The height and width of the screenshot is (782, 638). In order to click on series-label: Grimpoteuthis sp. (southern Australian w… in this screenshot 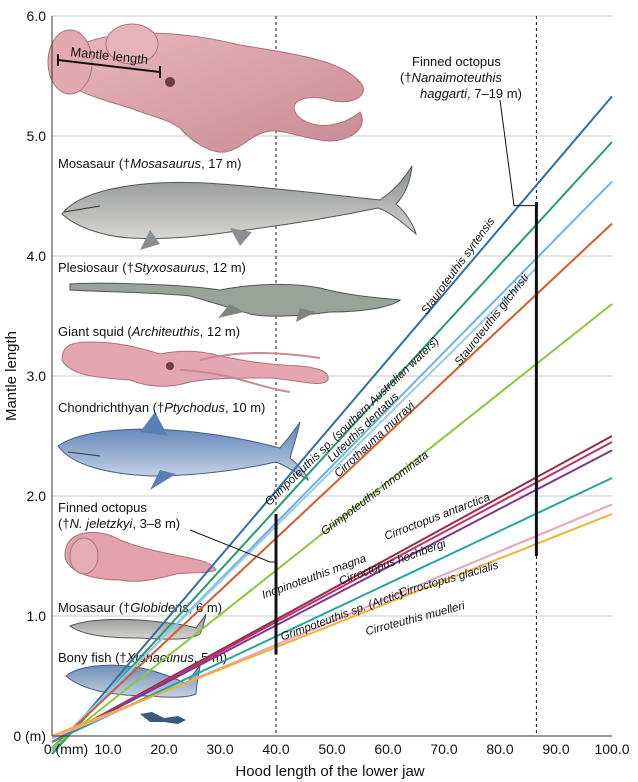, I will do `click(352, 421)`.